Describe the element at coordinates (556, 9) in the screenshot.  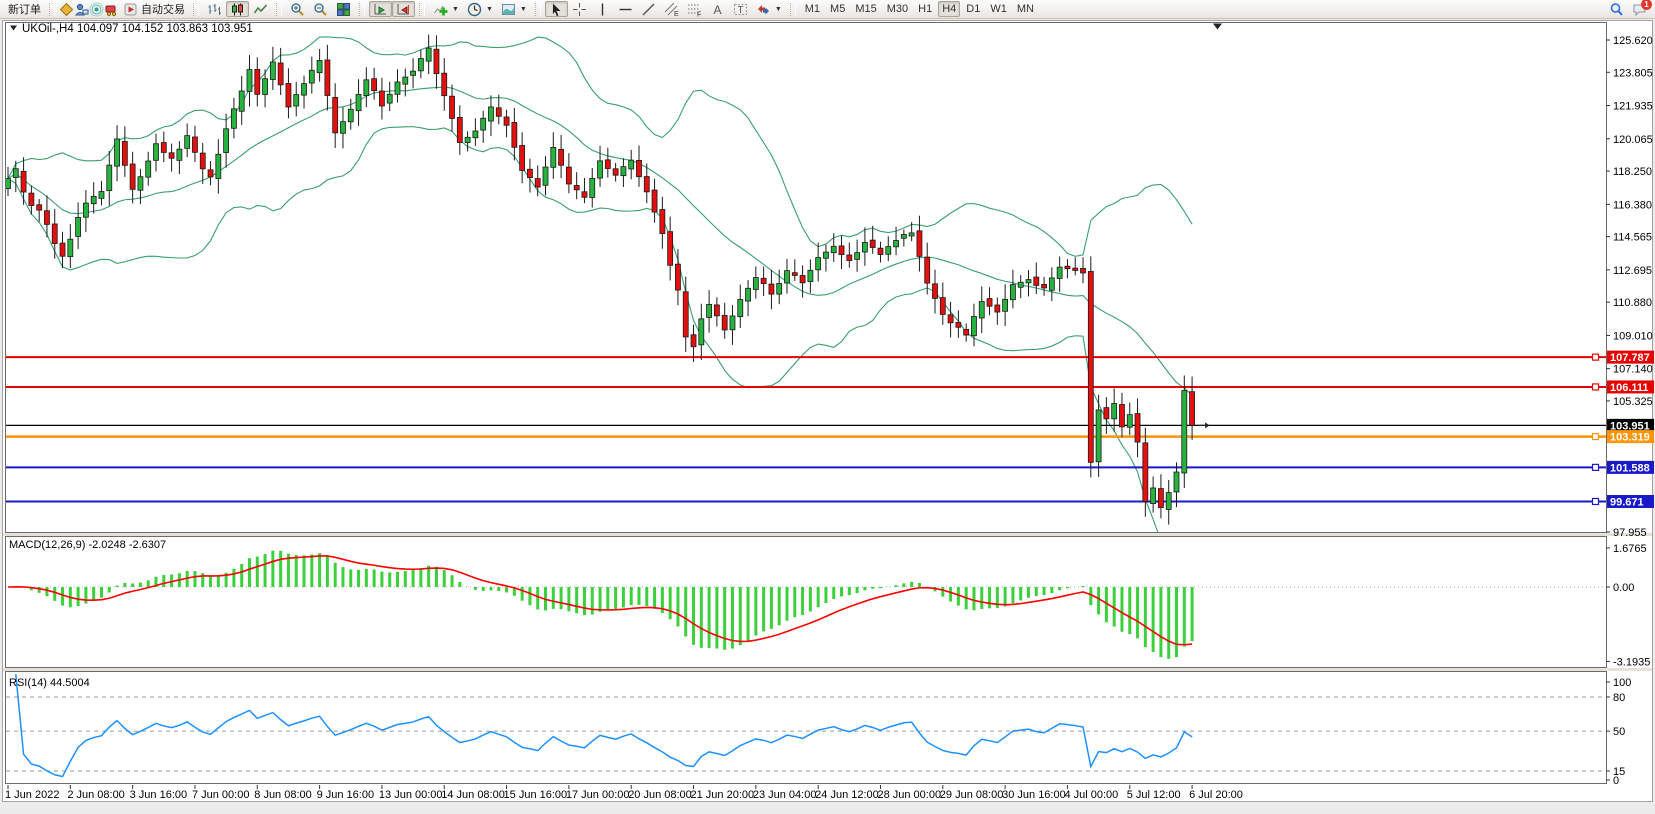
I see `cursor-button` at that location.